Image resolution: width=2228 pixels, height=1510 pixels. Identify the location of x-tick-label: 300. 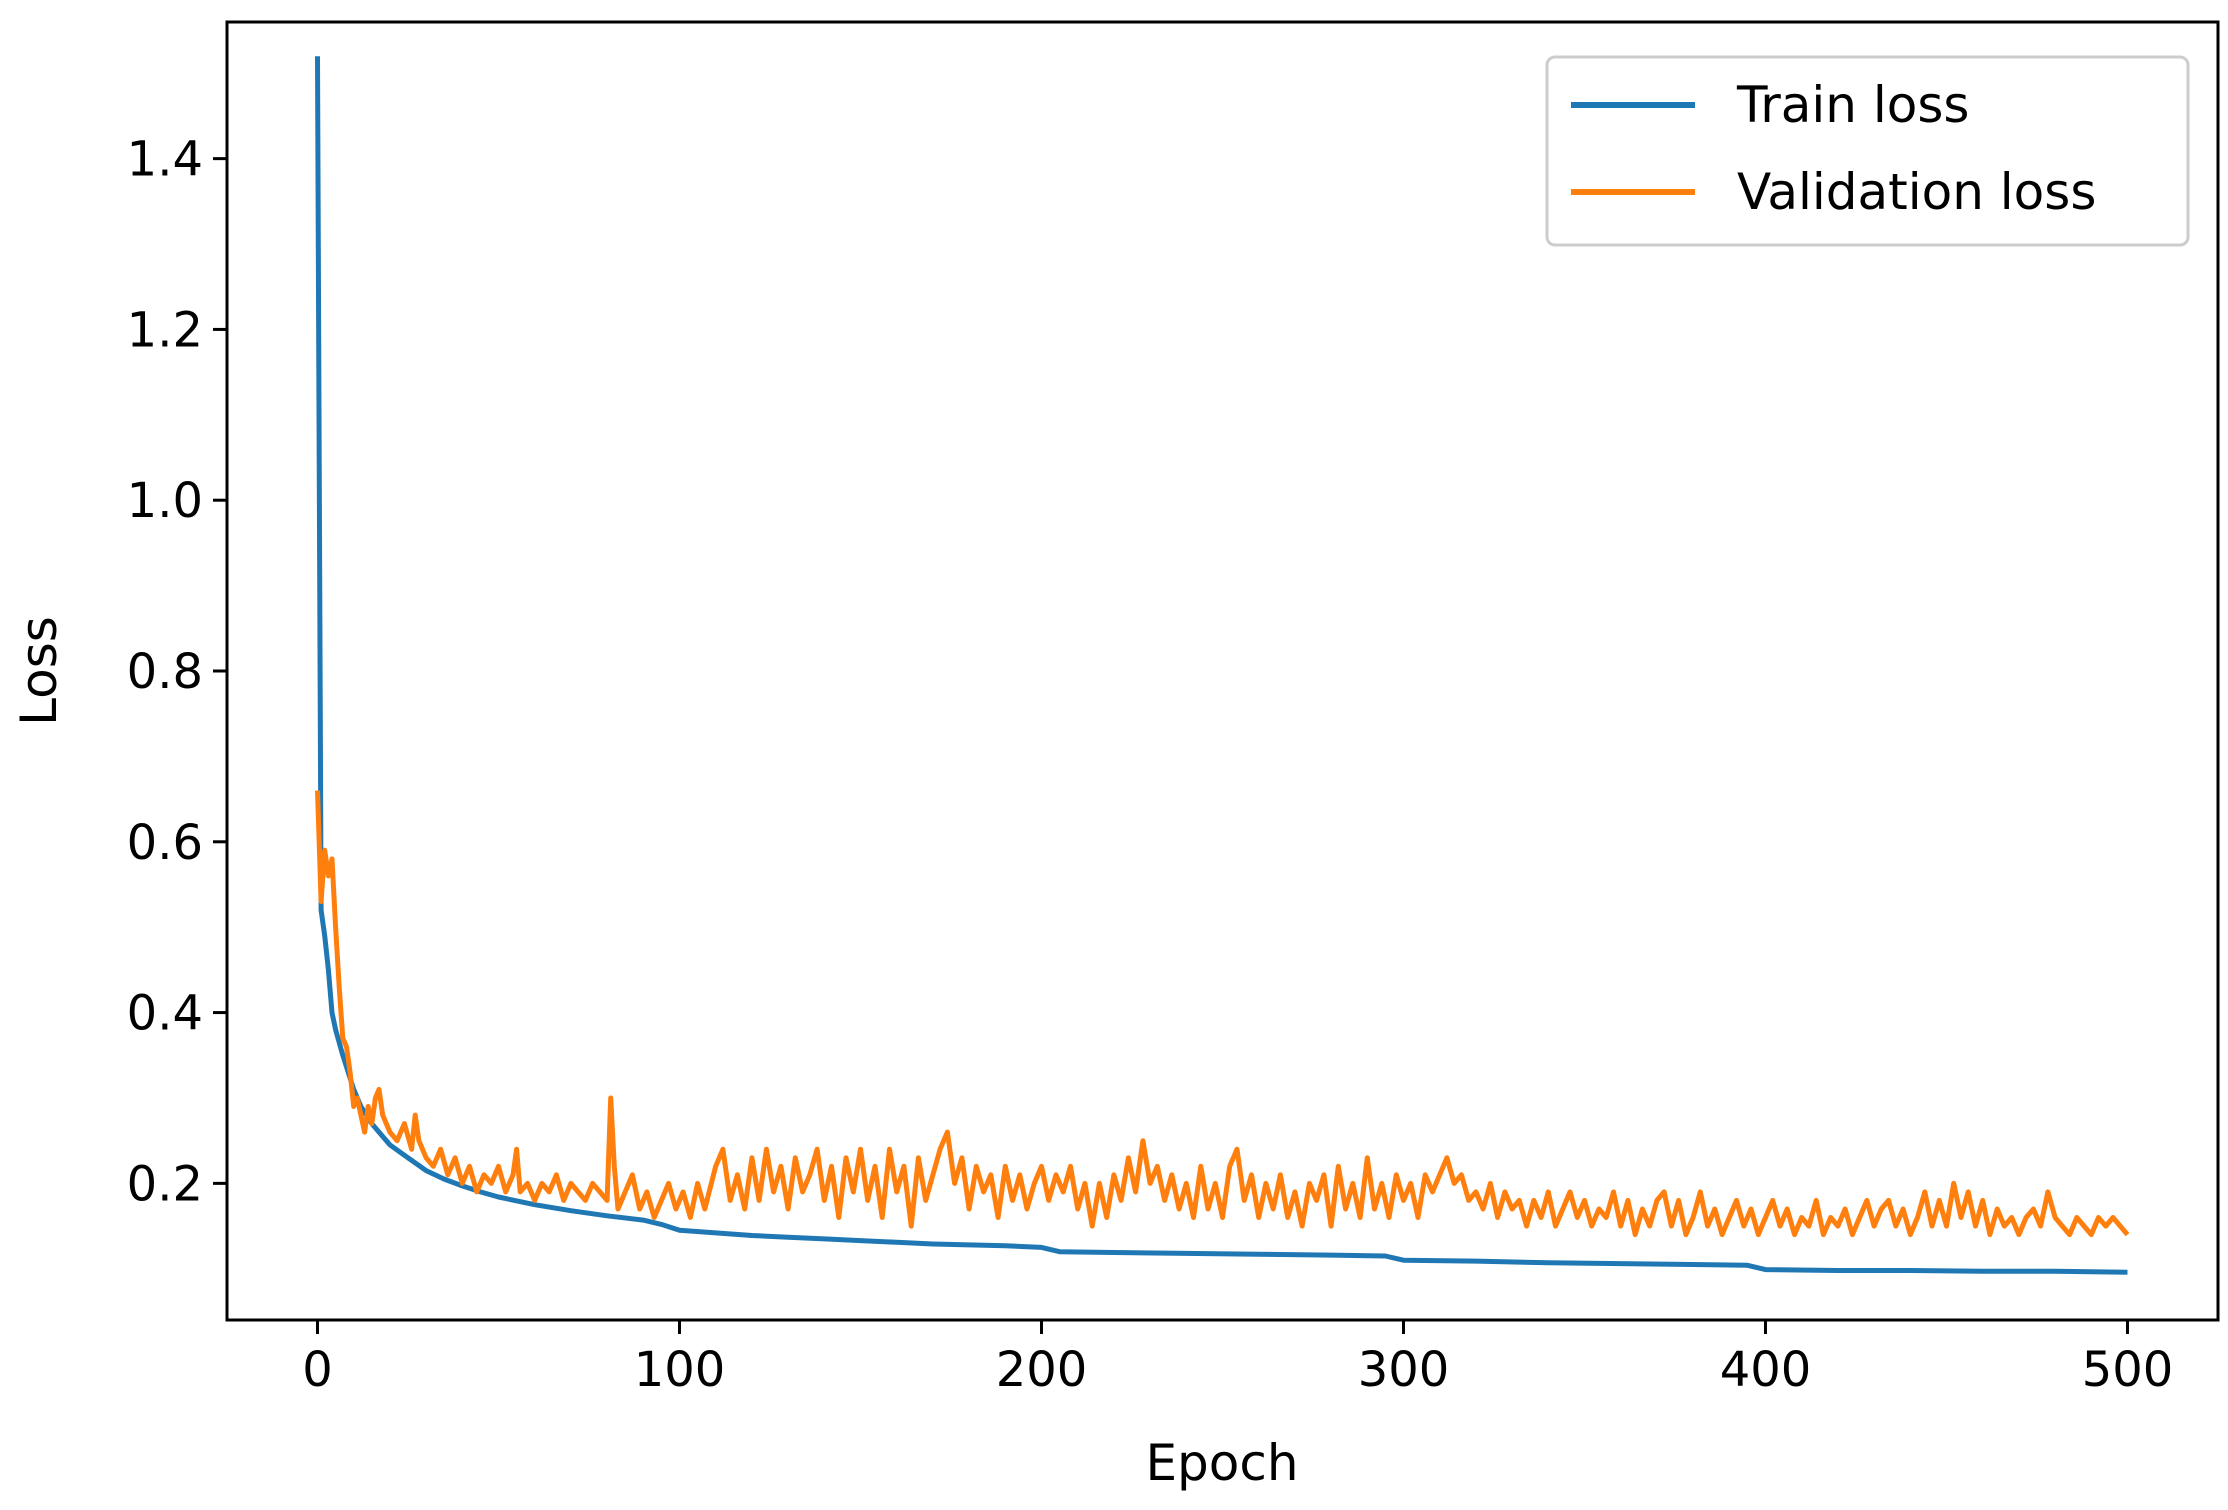
(1404, 1370).